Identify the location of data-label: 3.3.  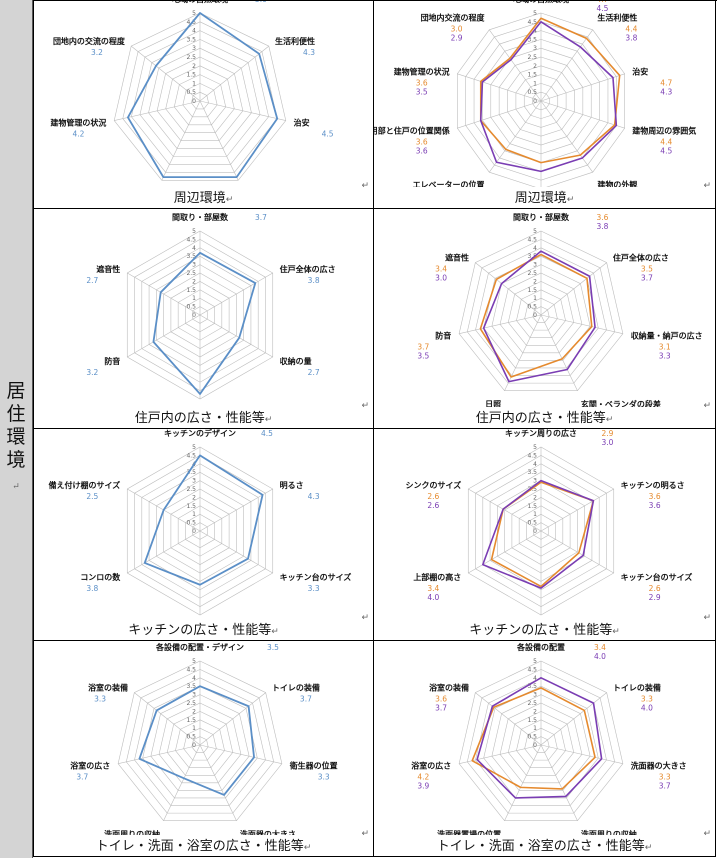
(324, 776).